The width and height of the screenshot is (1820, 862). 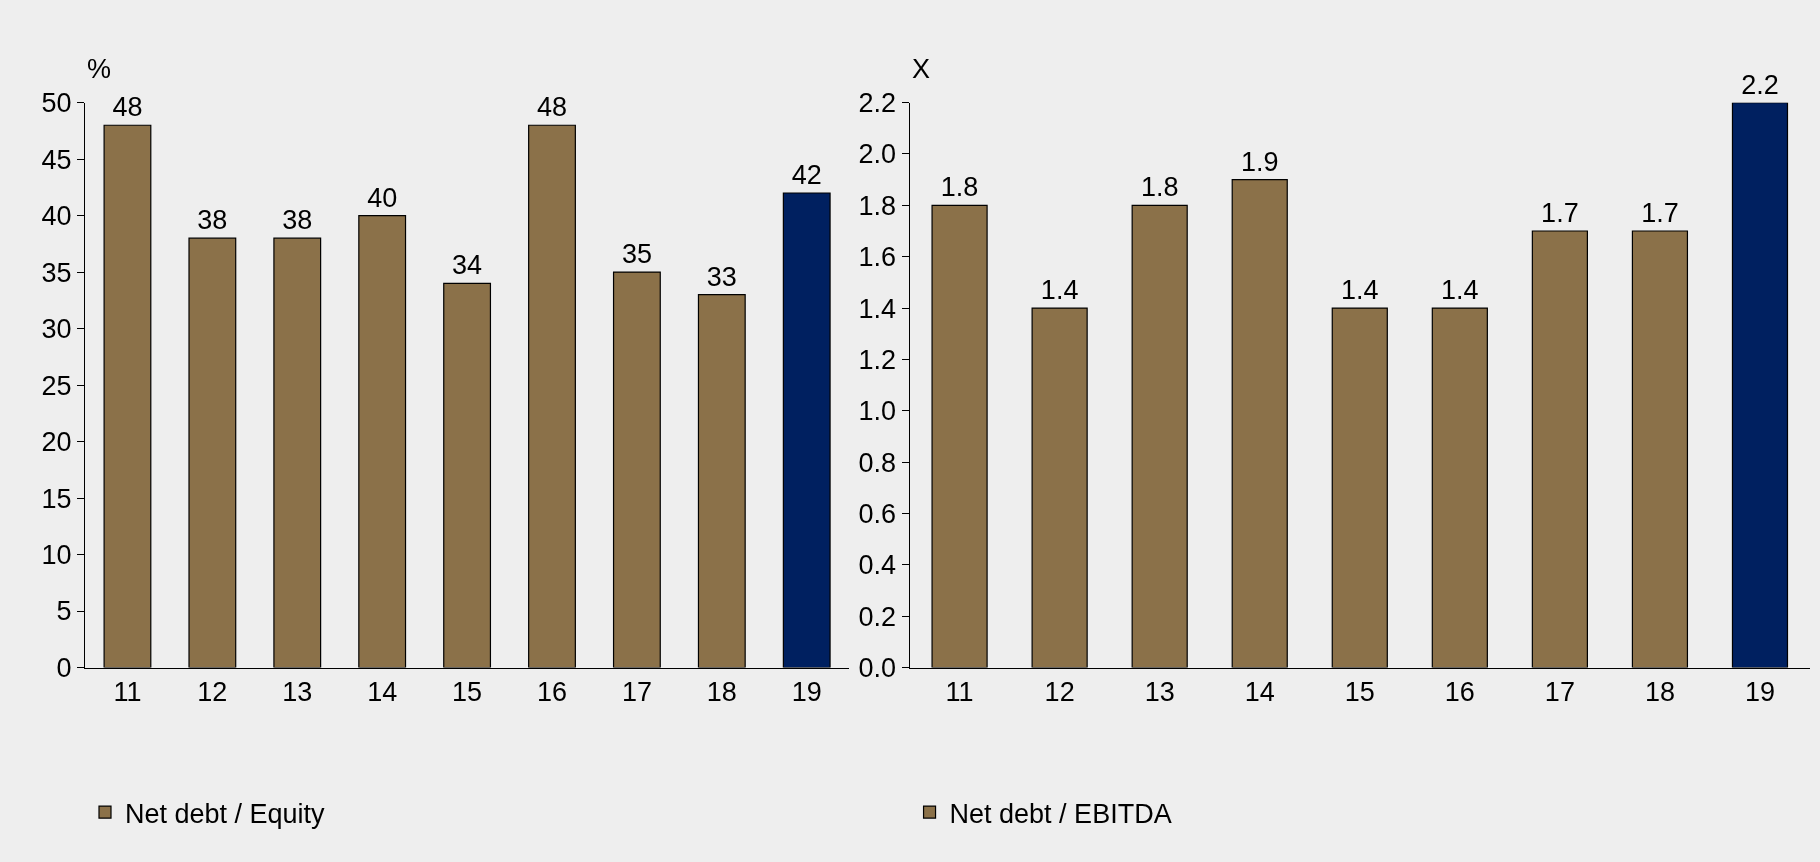 What do you see at coordinates (806, 175) in the screenshot?
I see `data-label: 42` at bounding box center [806, 175].